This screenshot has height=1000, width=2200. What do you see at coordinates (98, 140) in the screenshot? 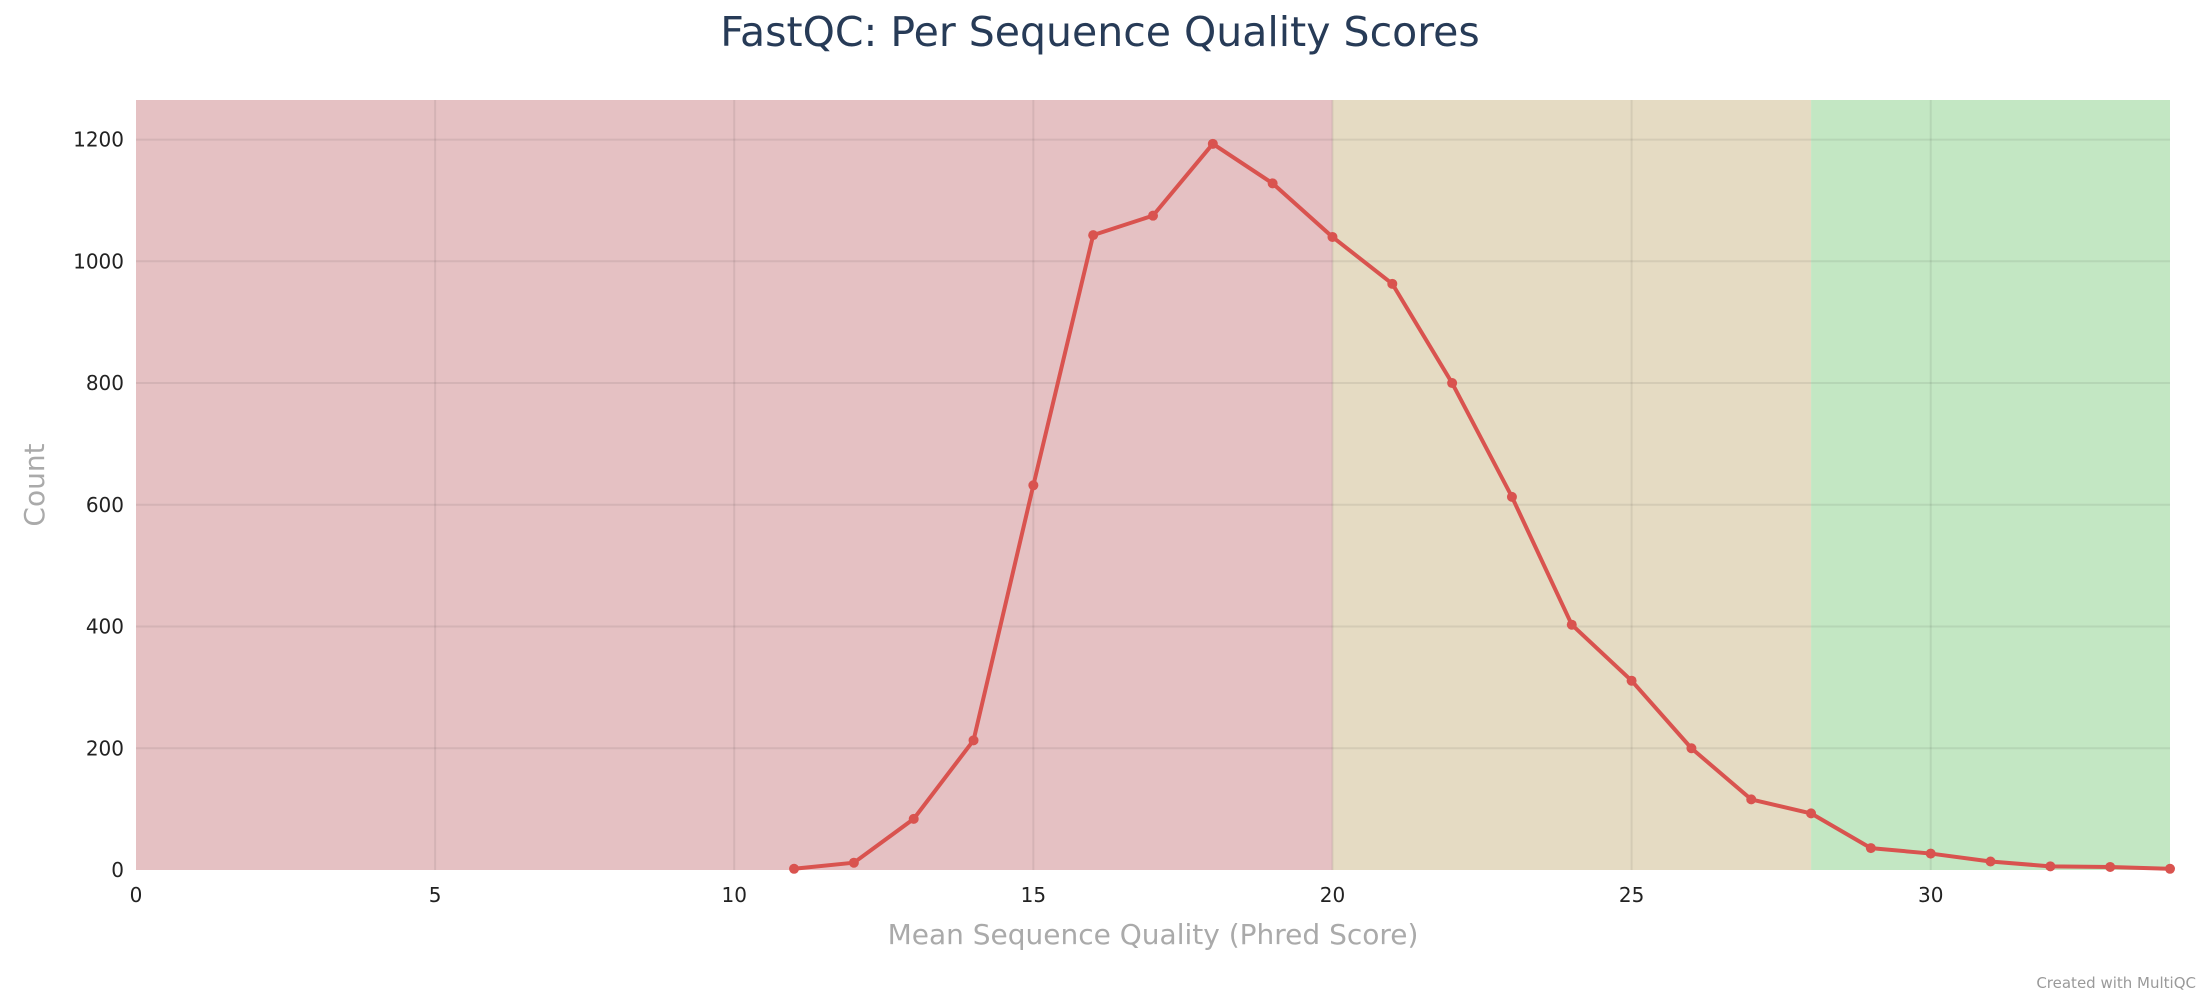
I see `y-tick-label-6: 1200` at bounding box center [98, 140].